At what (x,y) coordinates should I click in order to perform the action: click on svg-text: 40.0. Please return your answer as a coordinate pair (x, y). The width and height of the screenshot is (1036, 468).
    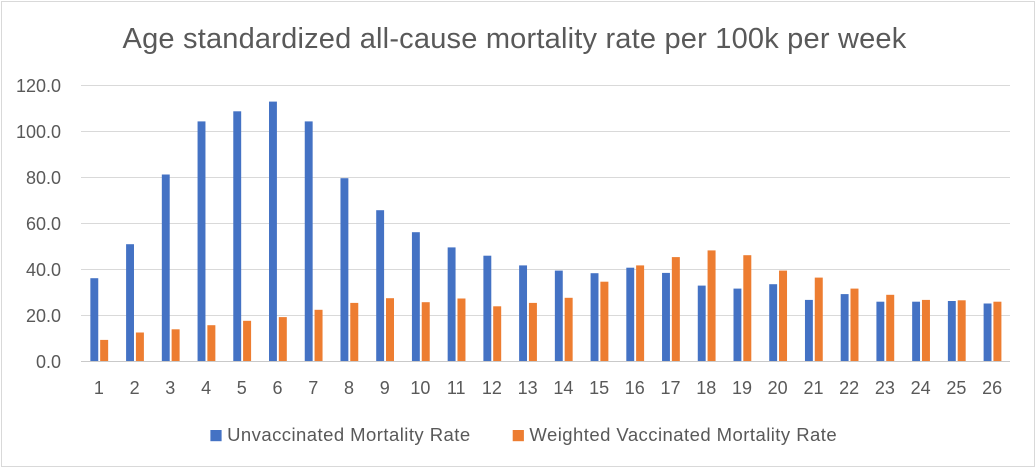
    Looking at the image, I should click on (43, 270).